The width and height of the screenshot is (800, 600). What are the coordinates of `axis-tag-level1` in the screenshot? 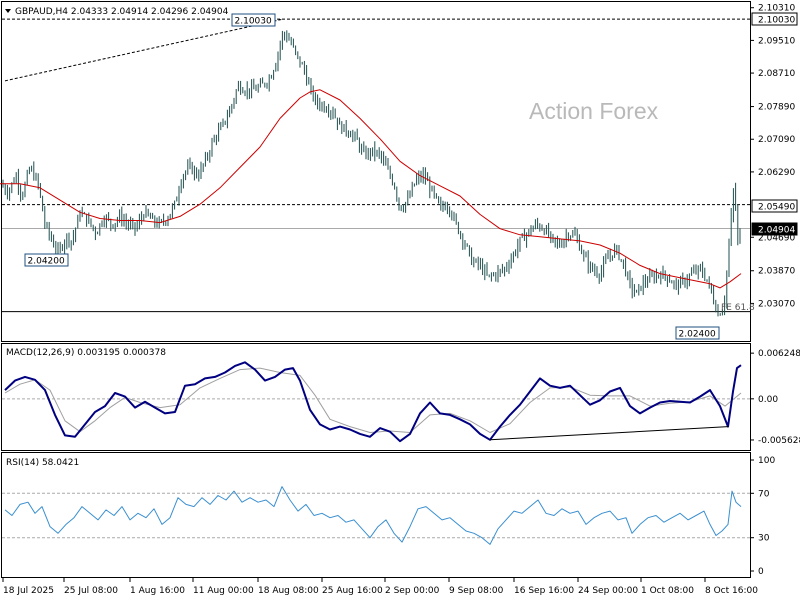 It's located at (774, 206).